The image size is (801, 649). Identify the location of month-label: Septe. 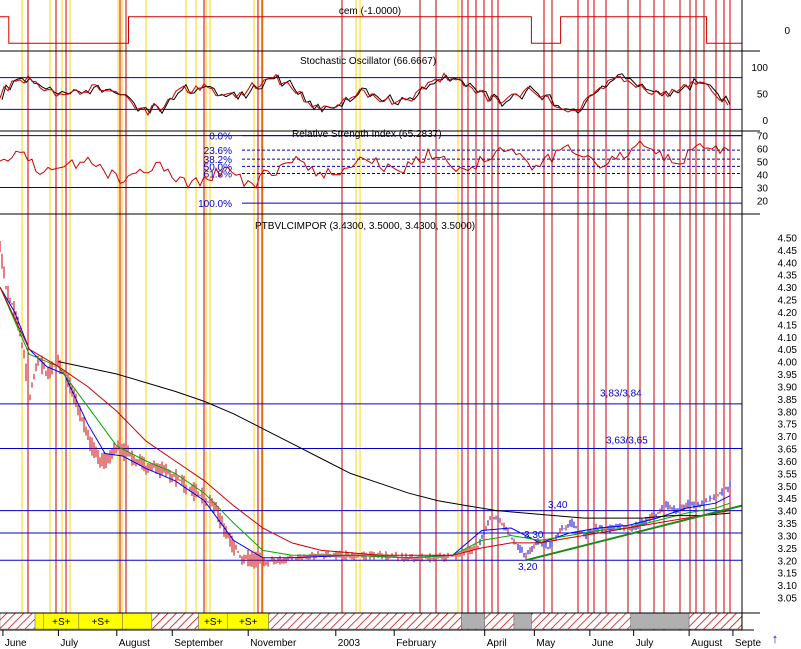
(748, 643).